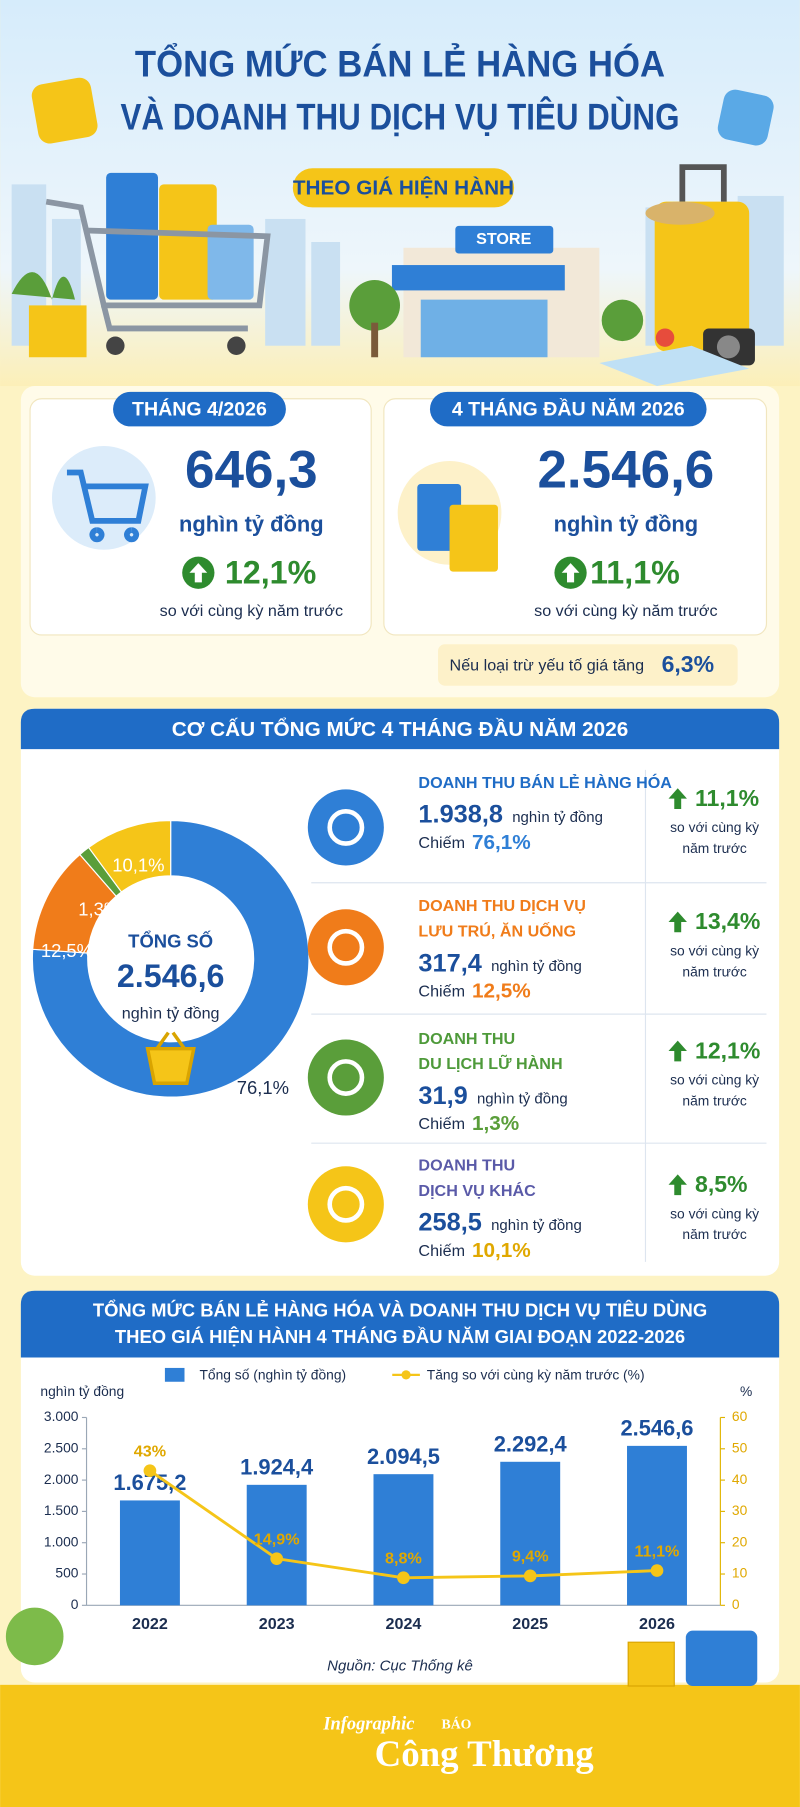 The height and width of the screenshot is (1807, 800). Describe the element at coordinates (501, 842) in the screenshot. I see `item-share: 76,1%` at that location.